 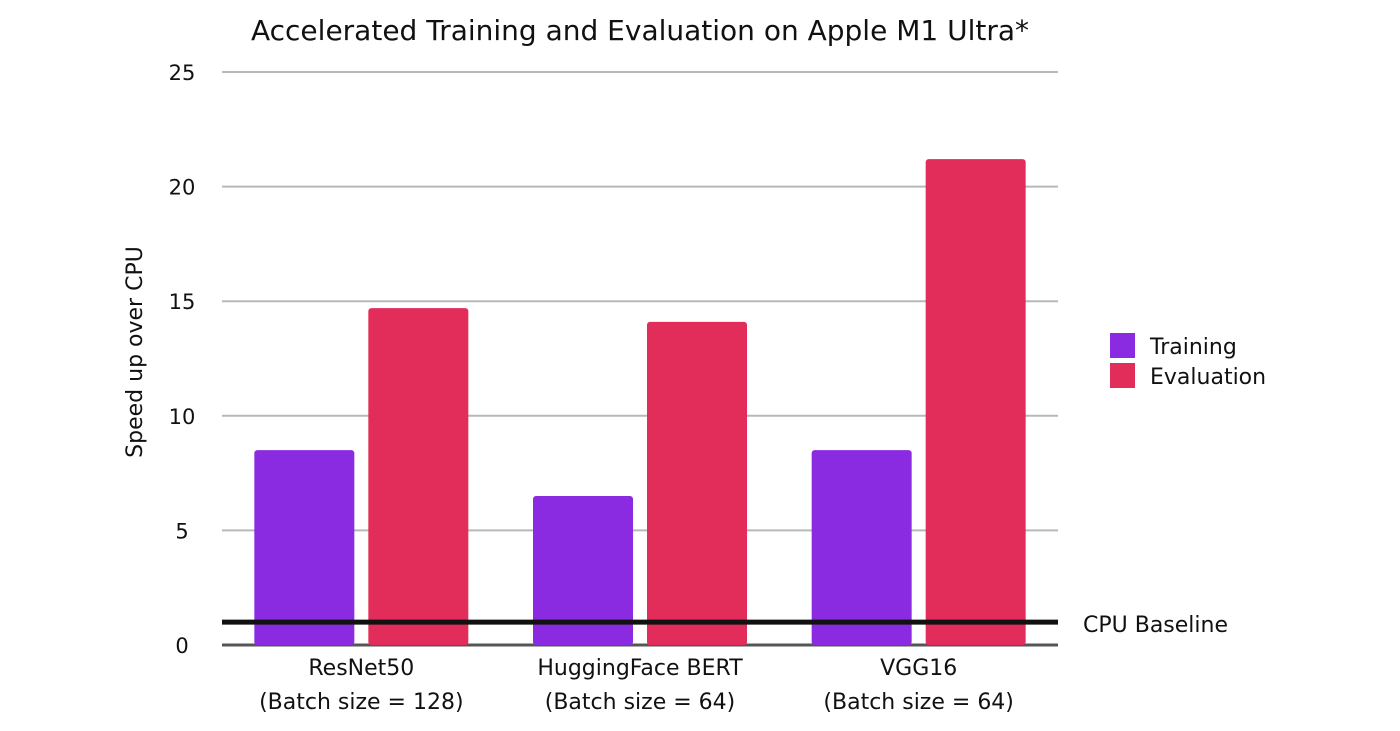 What do you see at coordinates (181, 531) in the screenshot?
I see `y-tick-label: 5` at bounding box center [181, 531].